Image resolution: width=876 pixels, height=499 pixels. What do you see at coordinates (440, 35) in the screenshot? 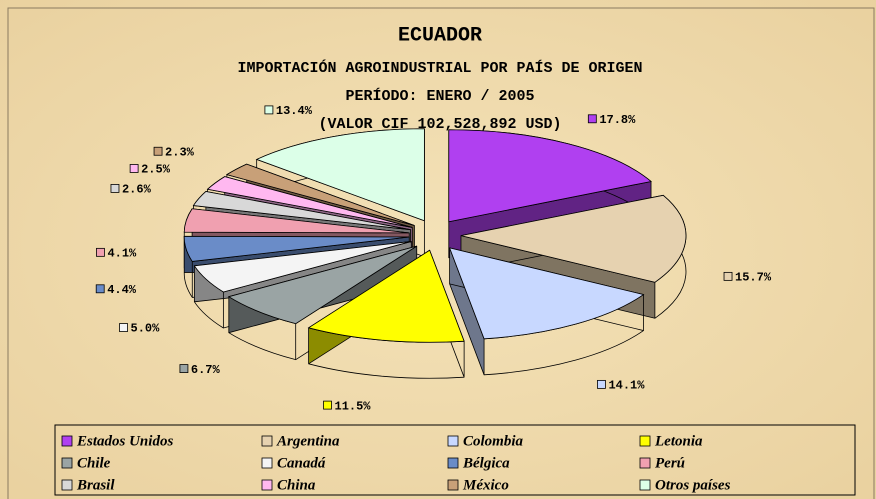
I see `chart-title: ECUADOR` at bounding box center [440, 35].